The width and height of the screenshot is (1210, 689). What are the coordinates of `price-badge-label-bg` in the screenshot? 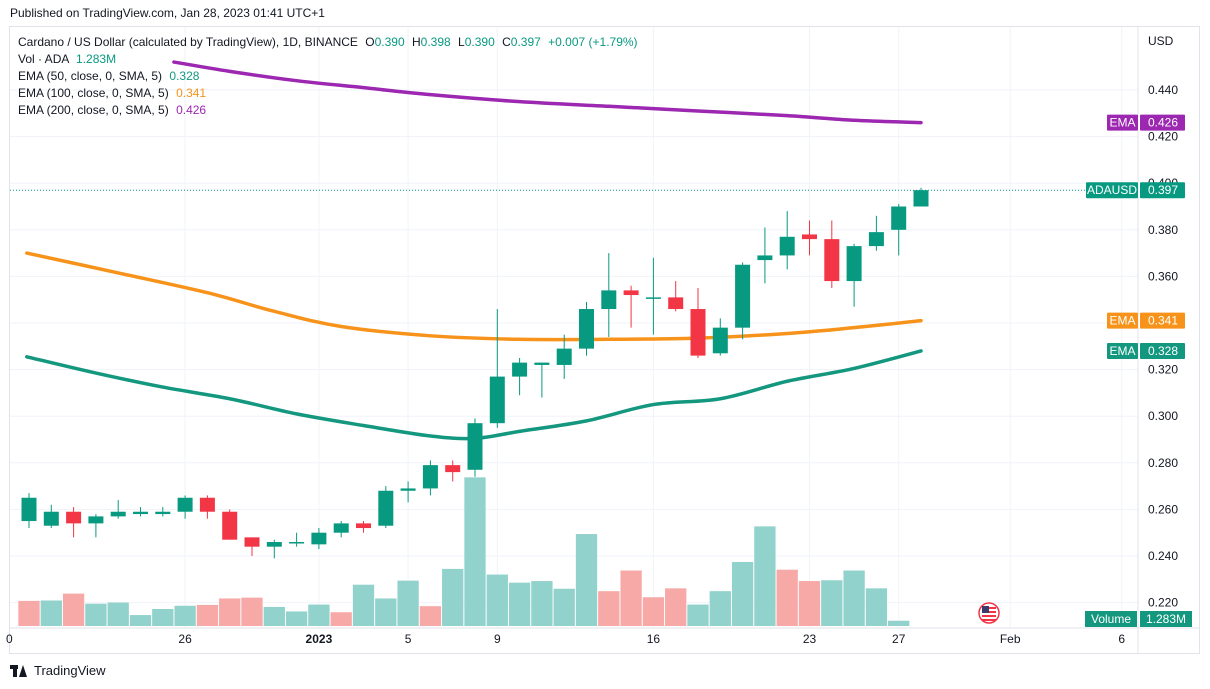 It's located at (1122, 122).